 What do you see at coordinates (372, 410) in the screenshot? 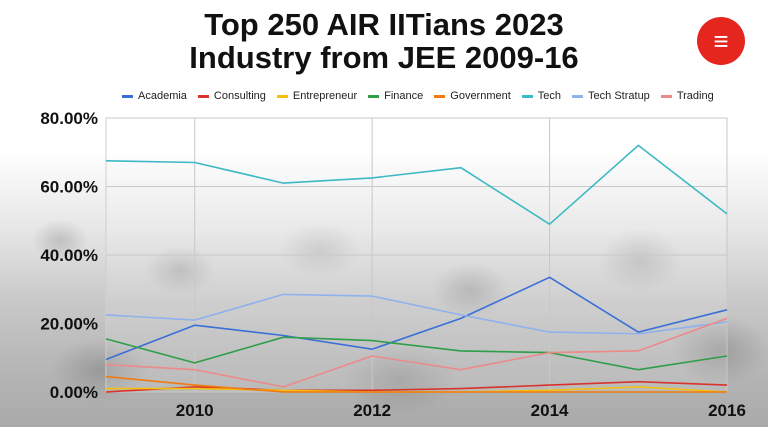
I see `x-tick-label: 2012` at bounding box center [372, 410].